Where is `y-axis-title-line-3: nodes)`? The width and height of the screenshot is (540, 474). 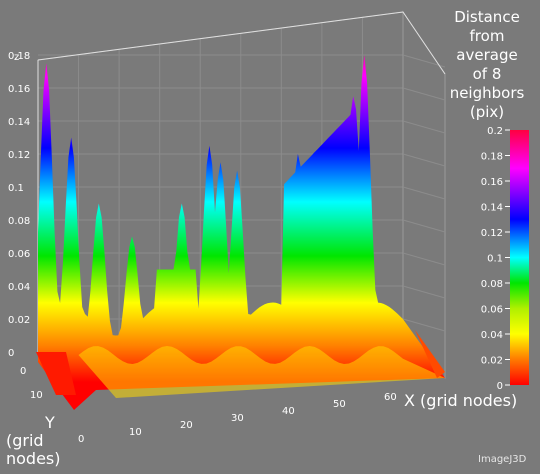 y-axis-title-line-3: nodes) is located at coordinates (33, 458).